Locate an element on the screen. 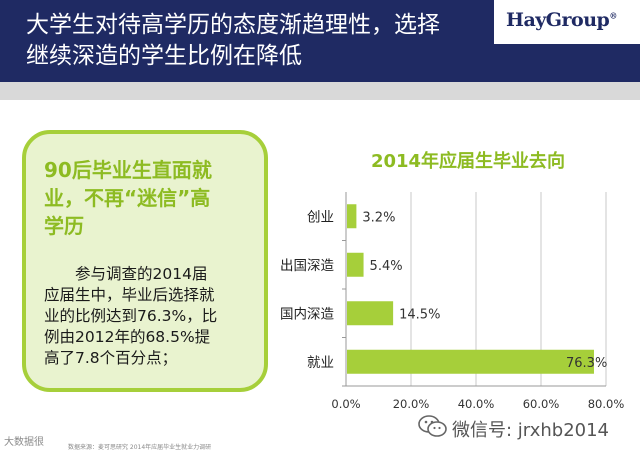 The height and width of the screenshot is (455, 640). callout-body-line-3: 业的比例达到76.3%，比 is located at coordinates (131, 316).